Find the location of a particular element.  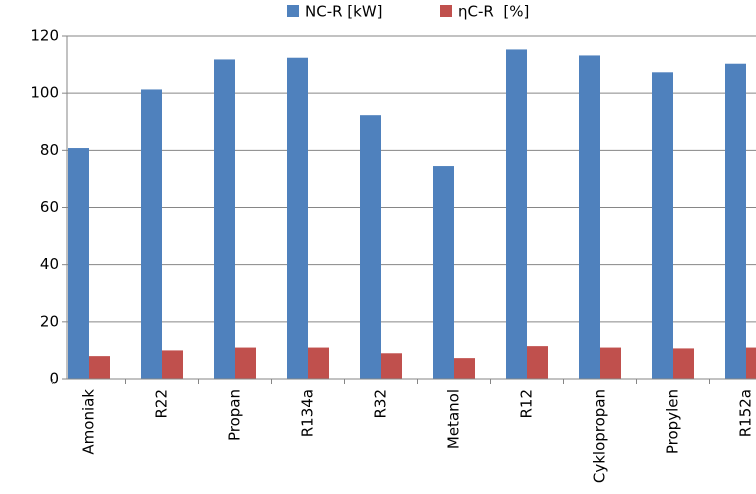

x-tick-label: Propan is located at coordinates (235, 415).